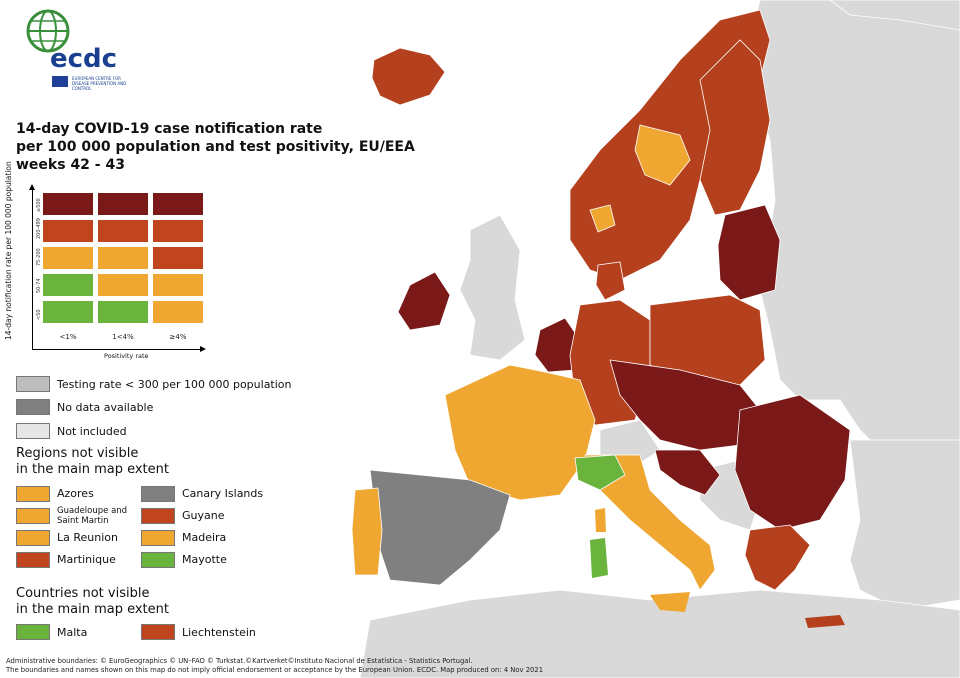  I want to click on portugal, so click(367, 531).